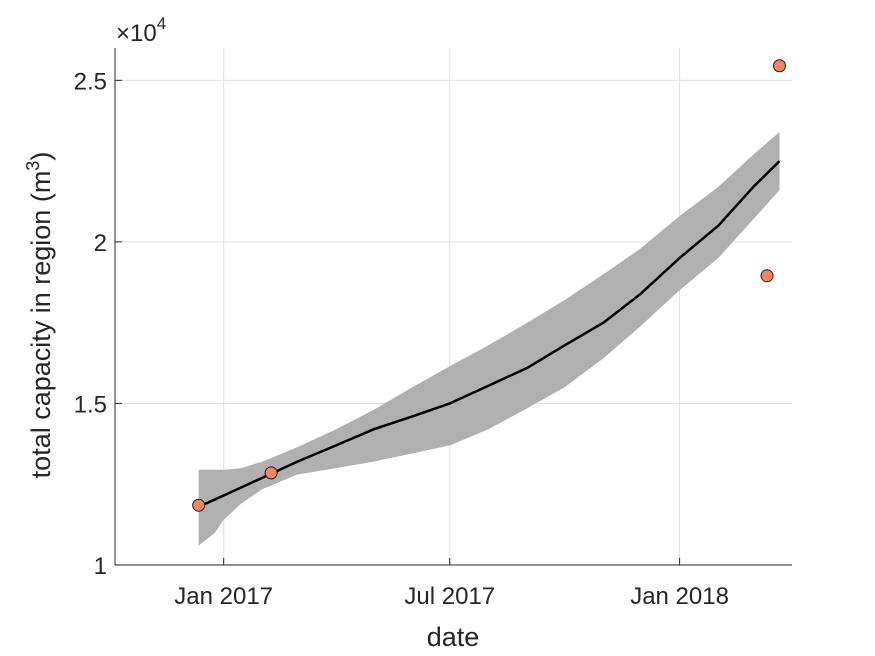  I want to click on y-tick-label: 2, so click(100, 243).